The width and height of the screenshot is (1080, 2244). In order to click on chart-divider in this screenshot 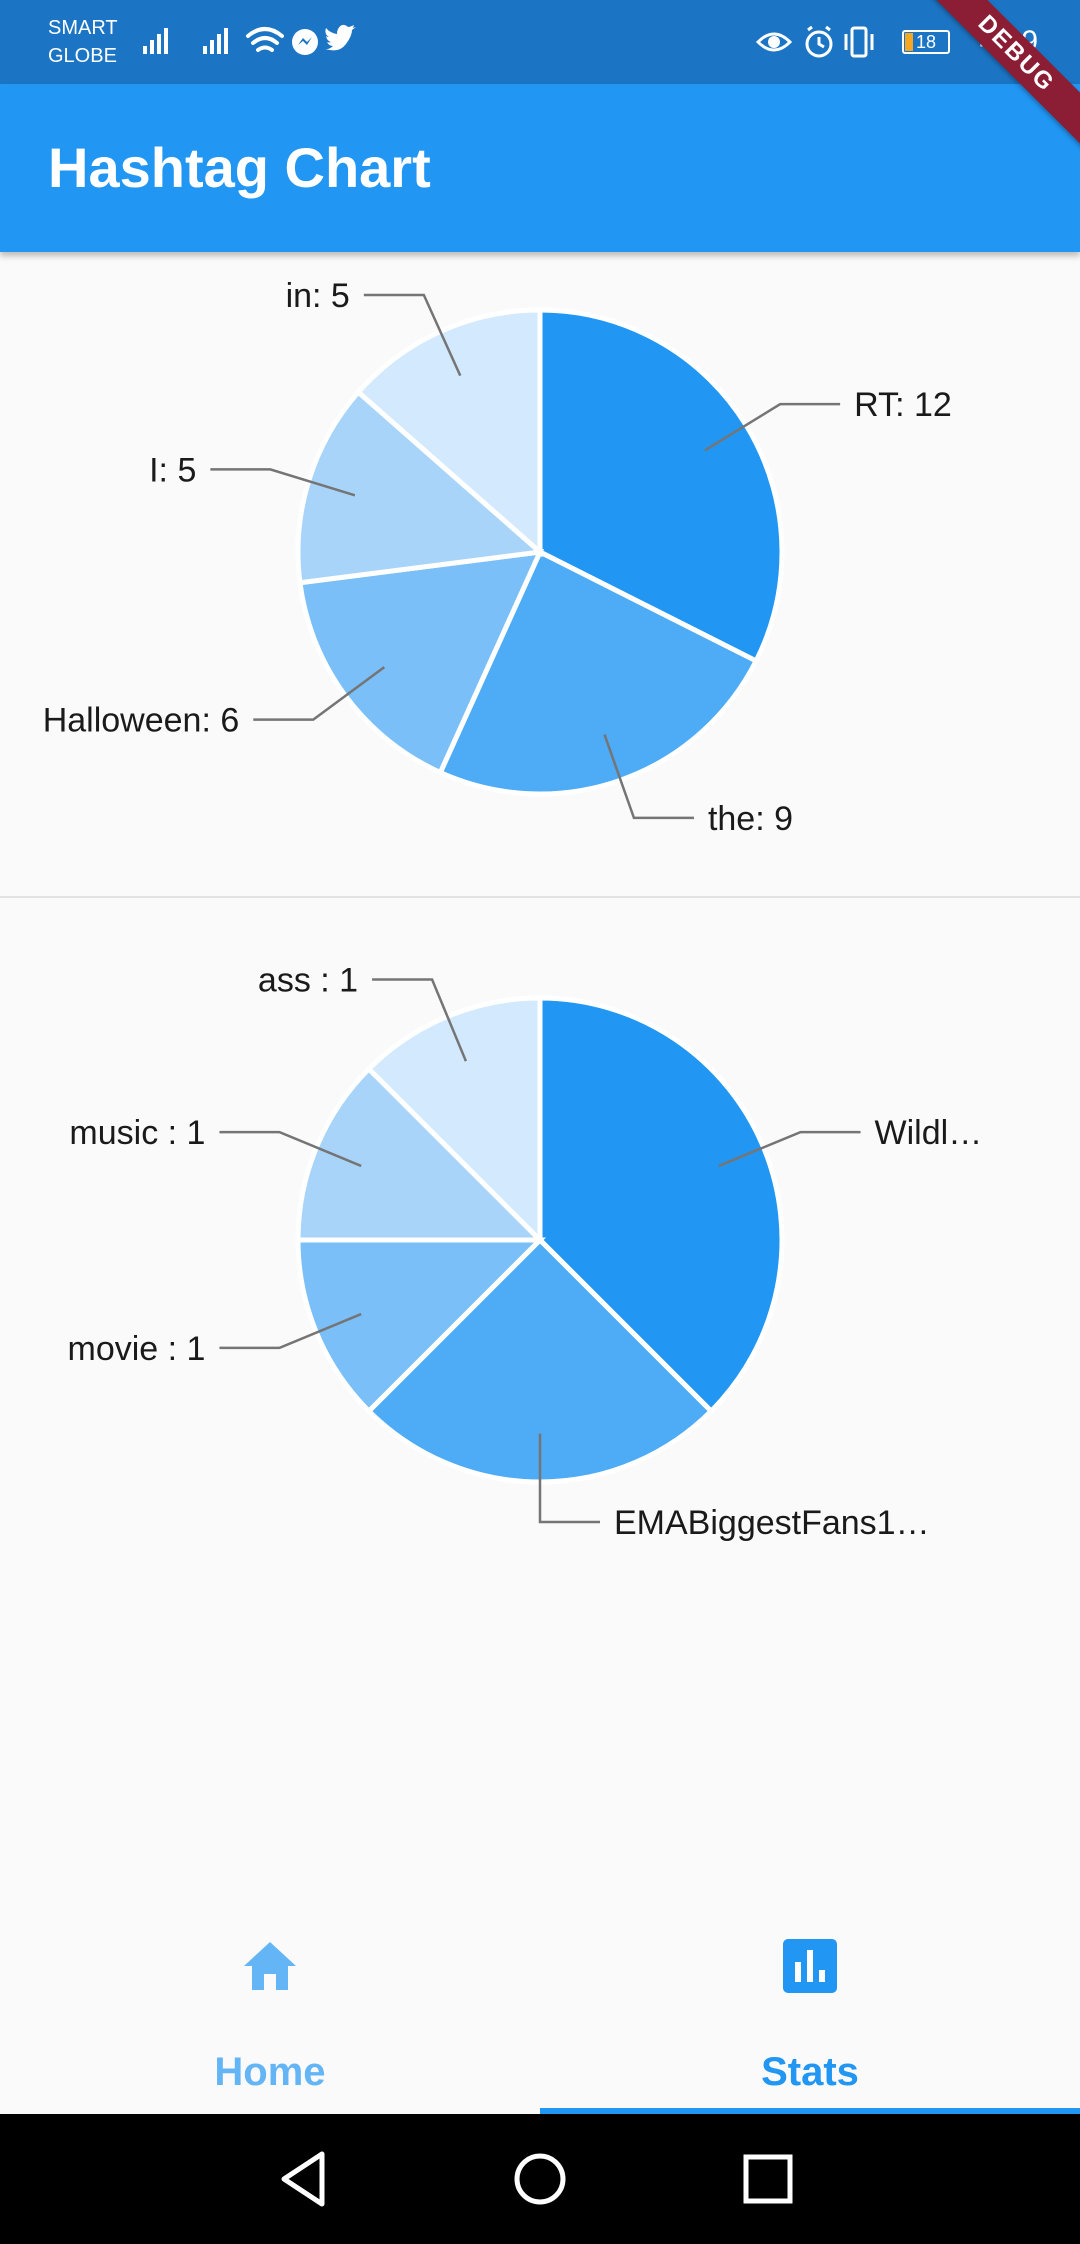, I will do `click(540, 897)`.